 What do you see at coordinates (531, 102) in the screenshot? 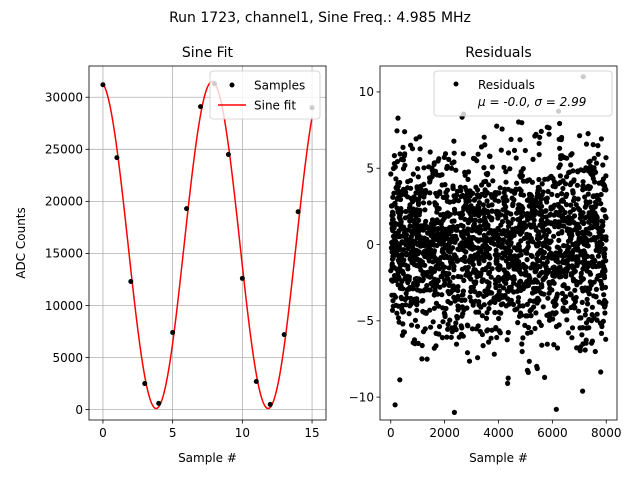
I see `legend-residuals-stats: μ = -0.0, σ = 2.99` at bounding box center [531, 102].